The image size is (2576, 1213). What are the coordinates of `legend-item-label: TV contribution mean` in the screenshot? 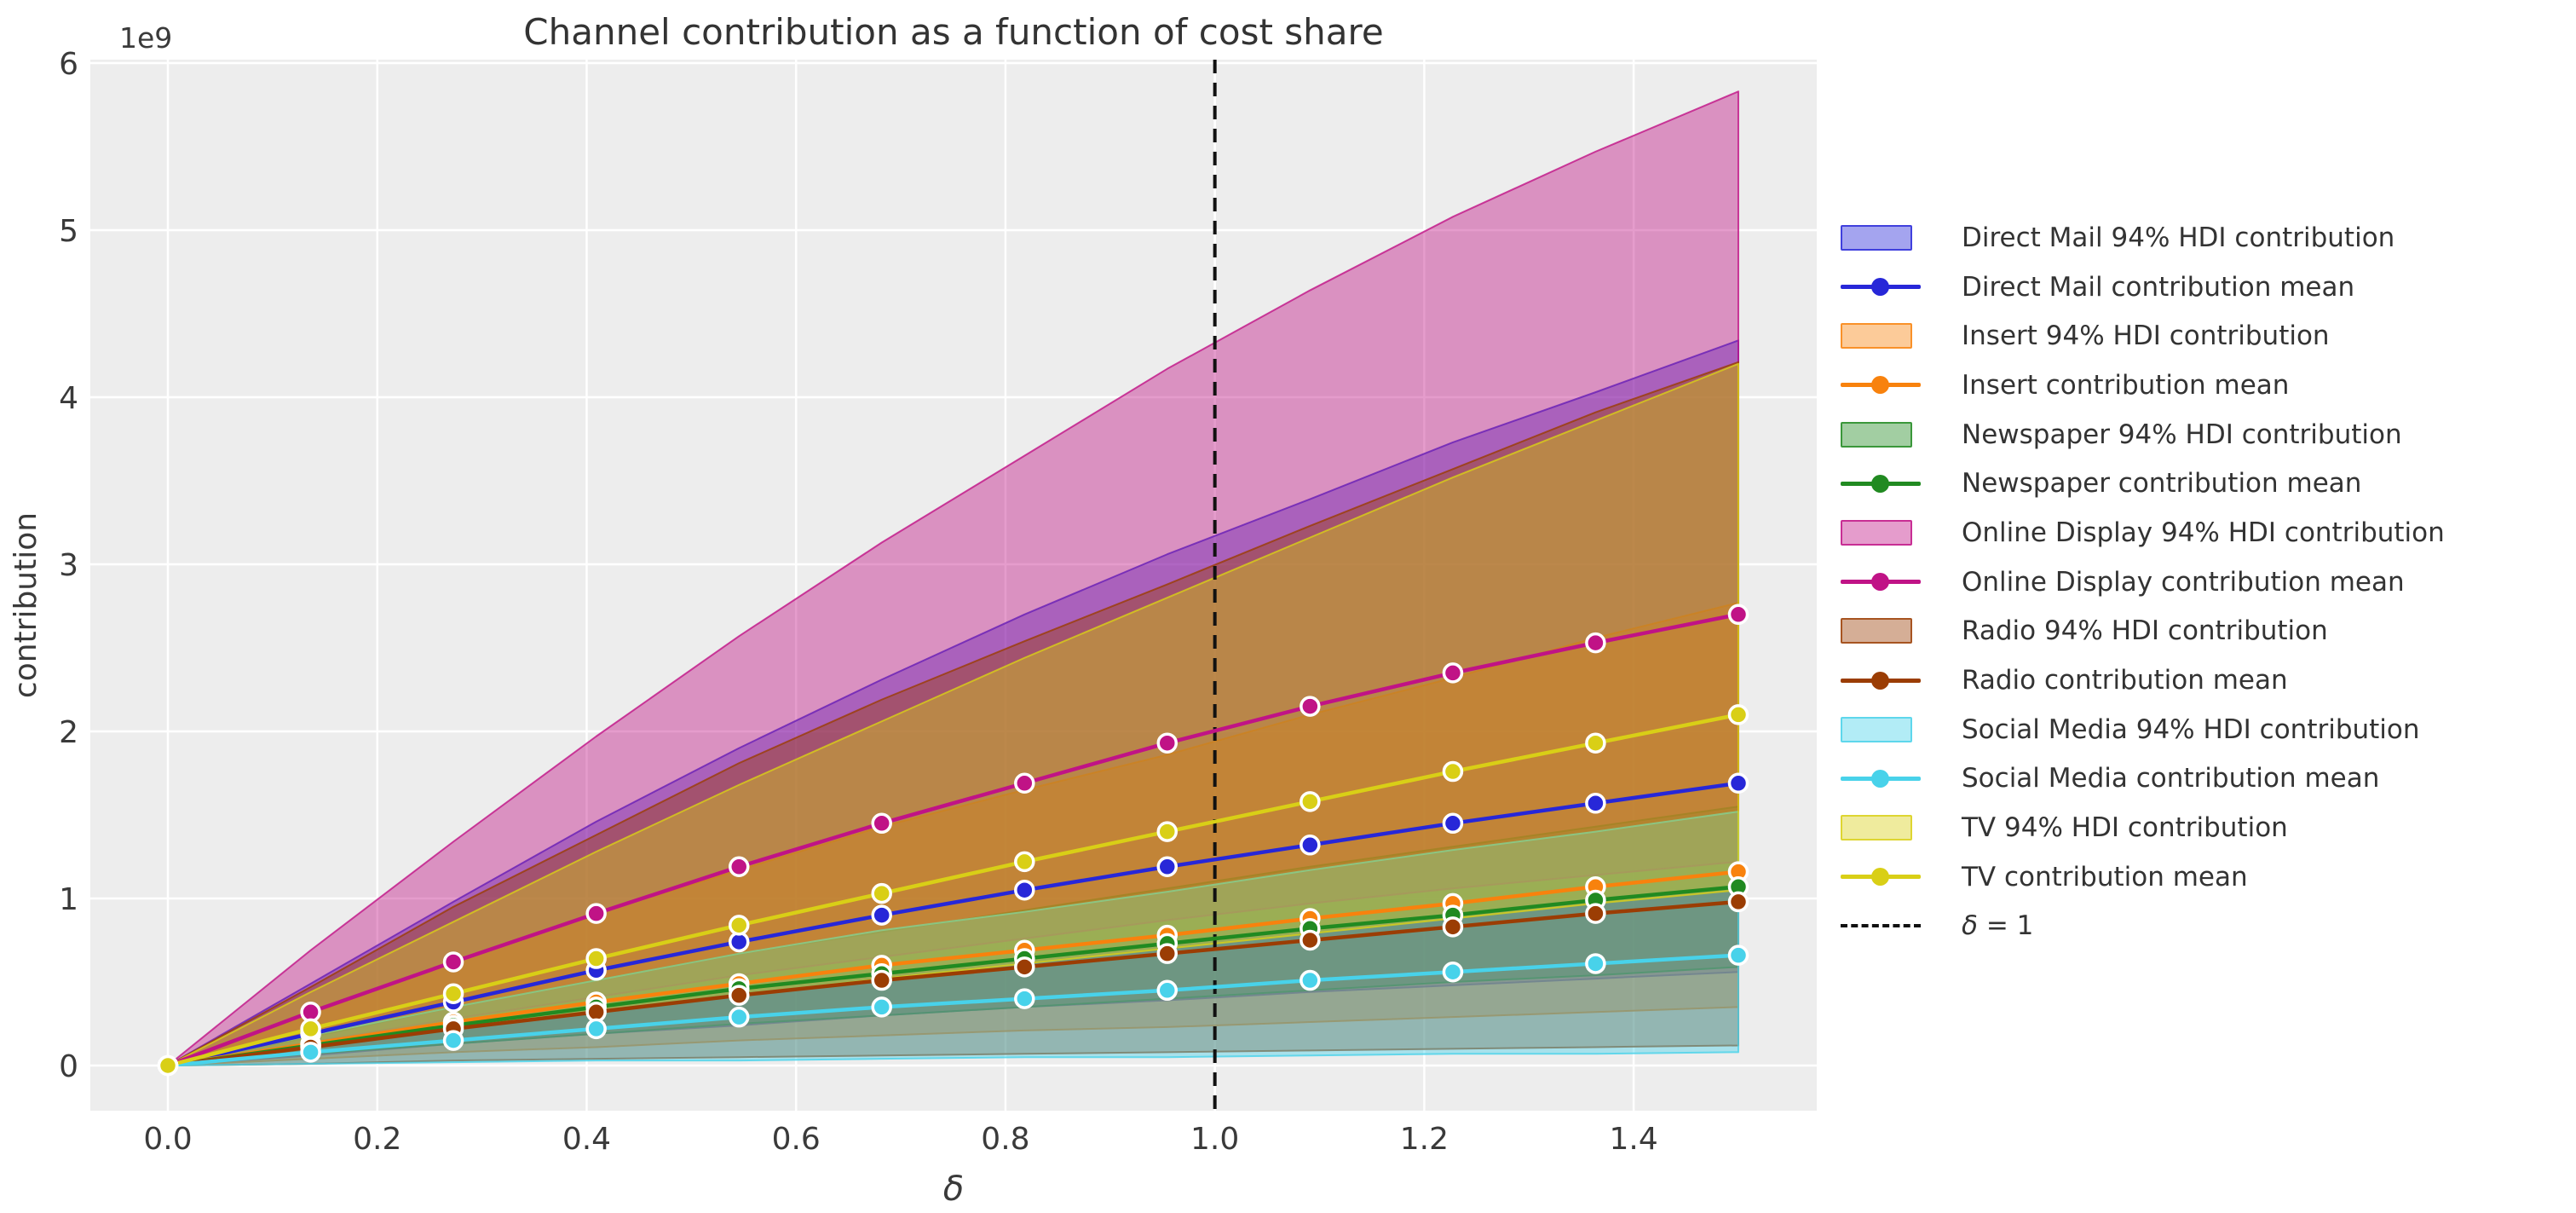 It's located at (2105, 876).